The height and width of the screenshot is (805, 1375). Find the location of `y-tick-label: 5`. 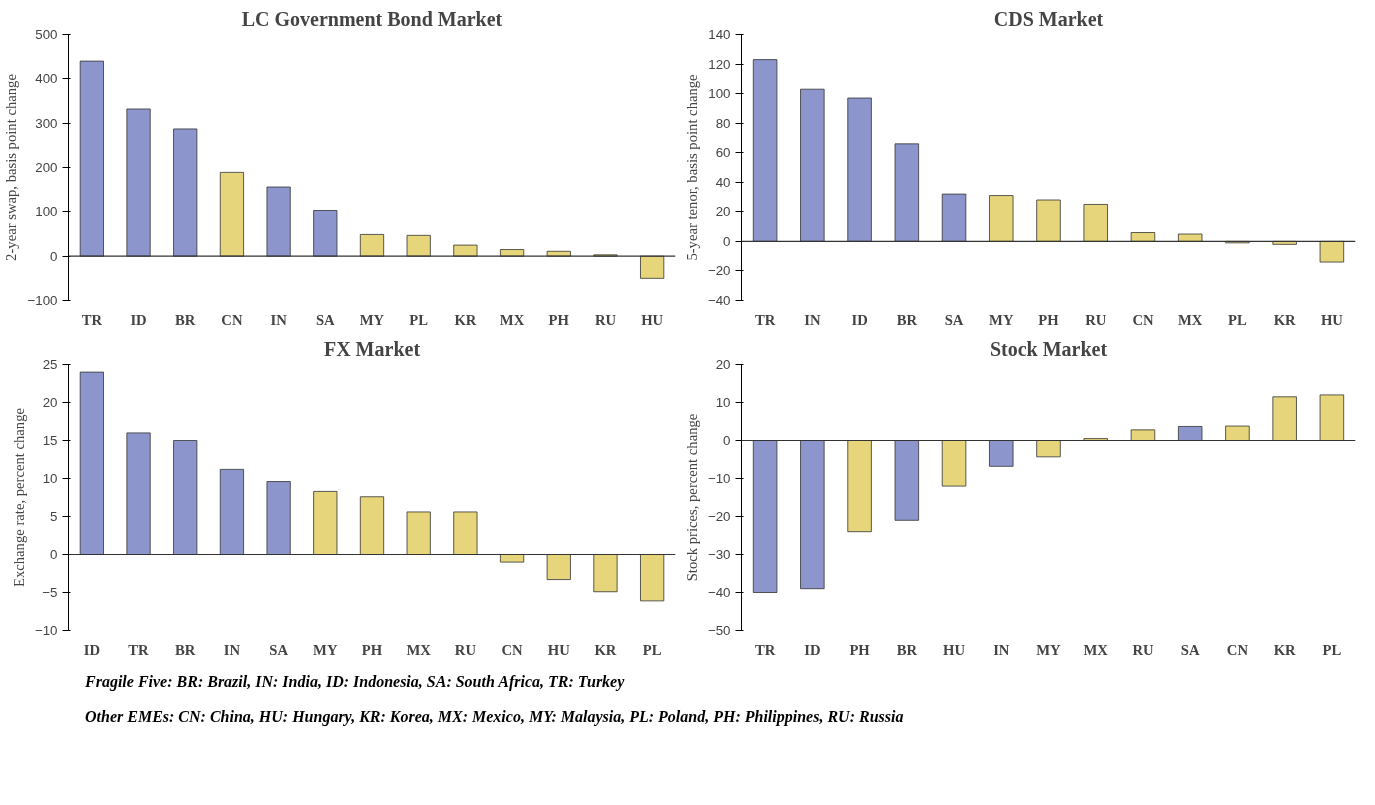

y-tick-label: 5 is located at coordinates (54, 516).